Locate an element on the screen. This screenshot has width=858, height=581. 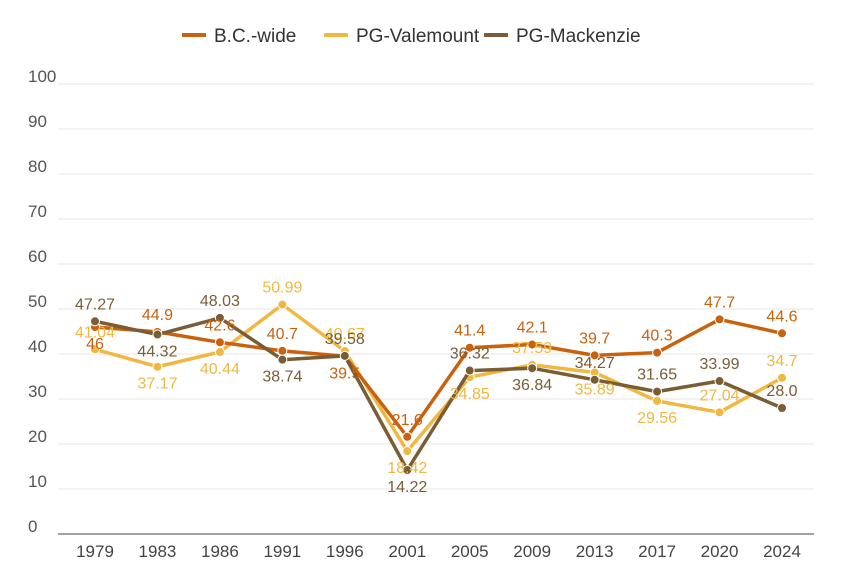
data-label: 29.56 is located at coordinates (657, 418).